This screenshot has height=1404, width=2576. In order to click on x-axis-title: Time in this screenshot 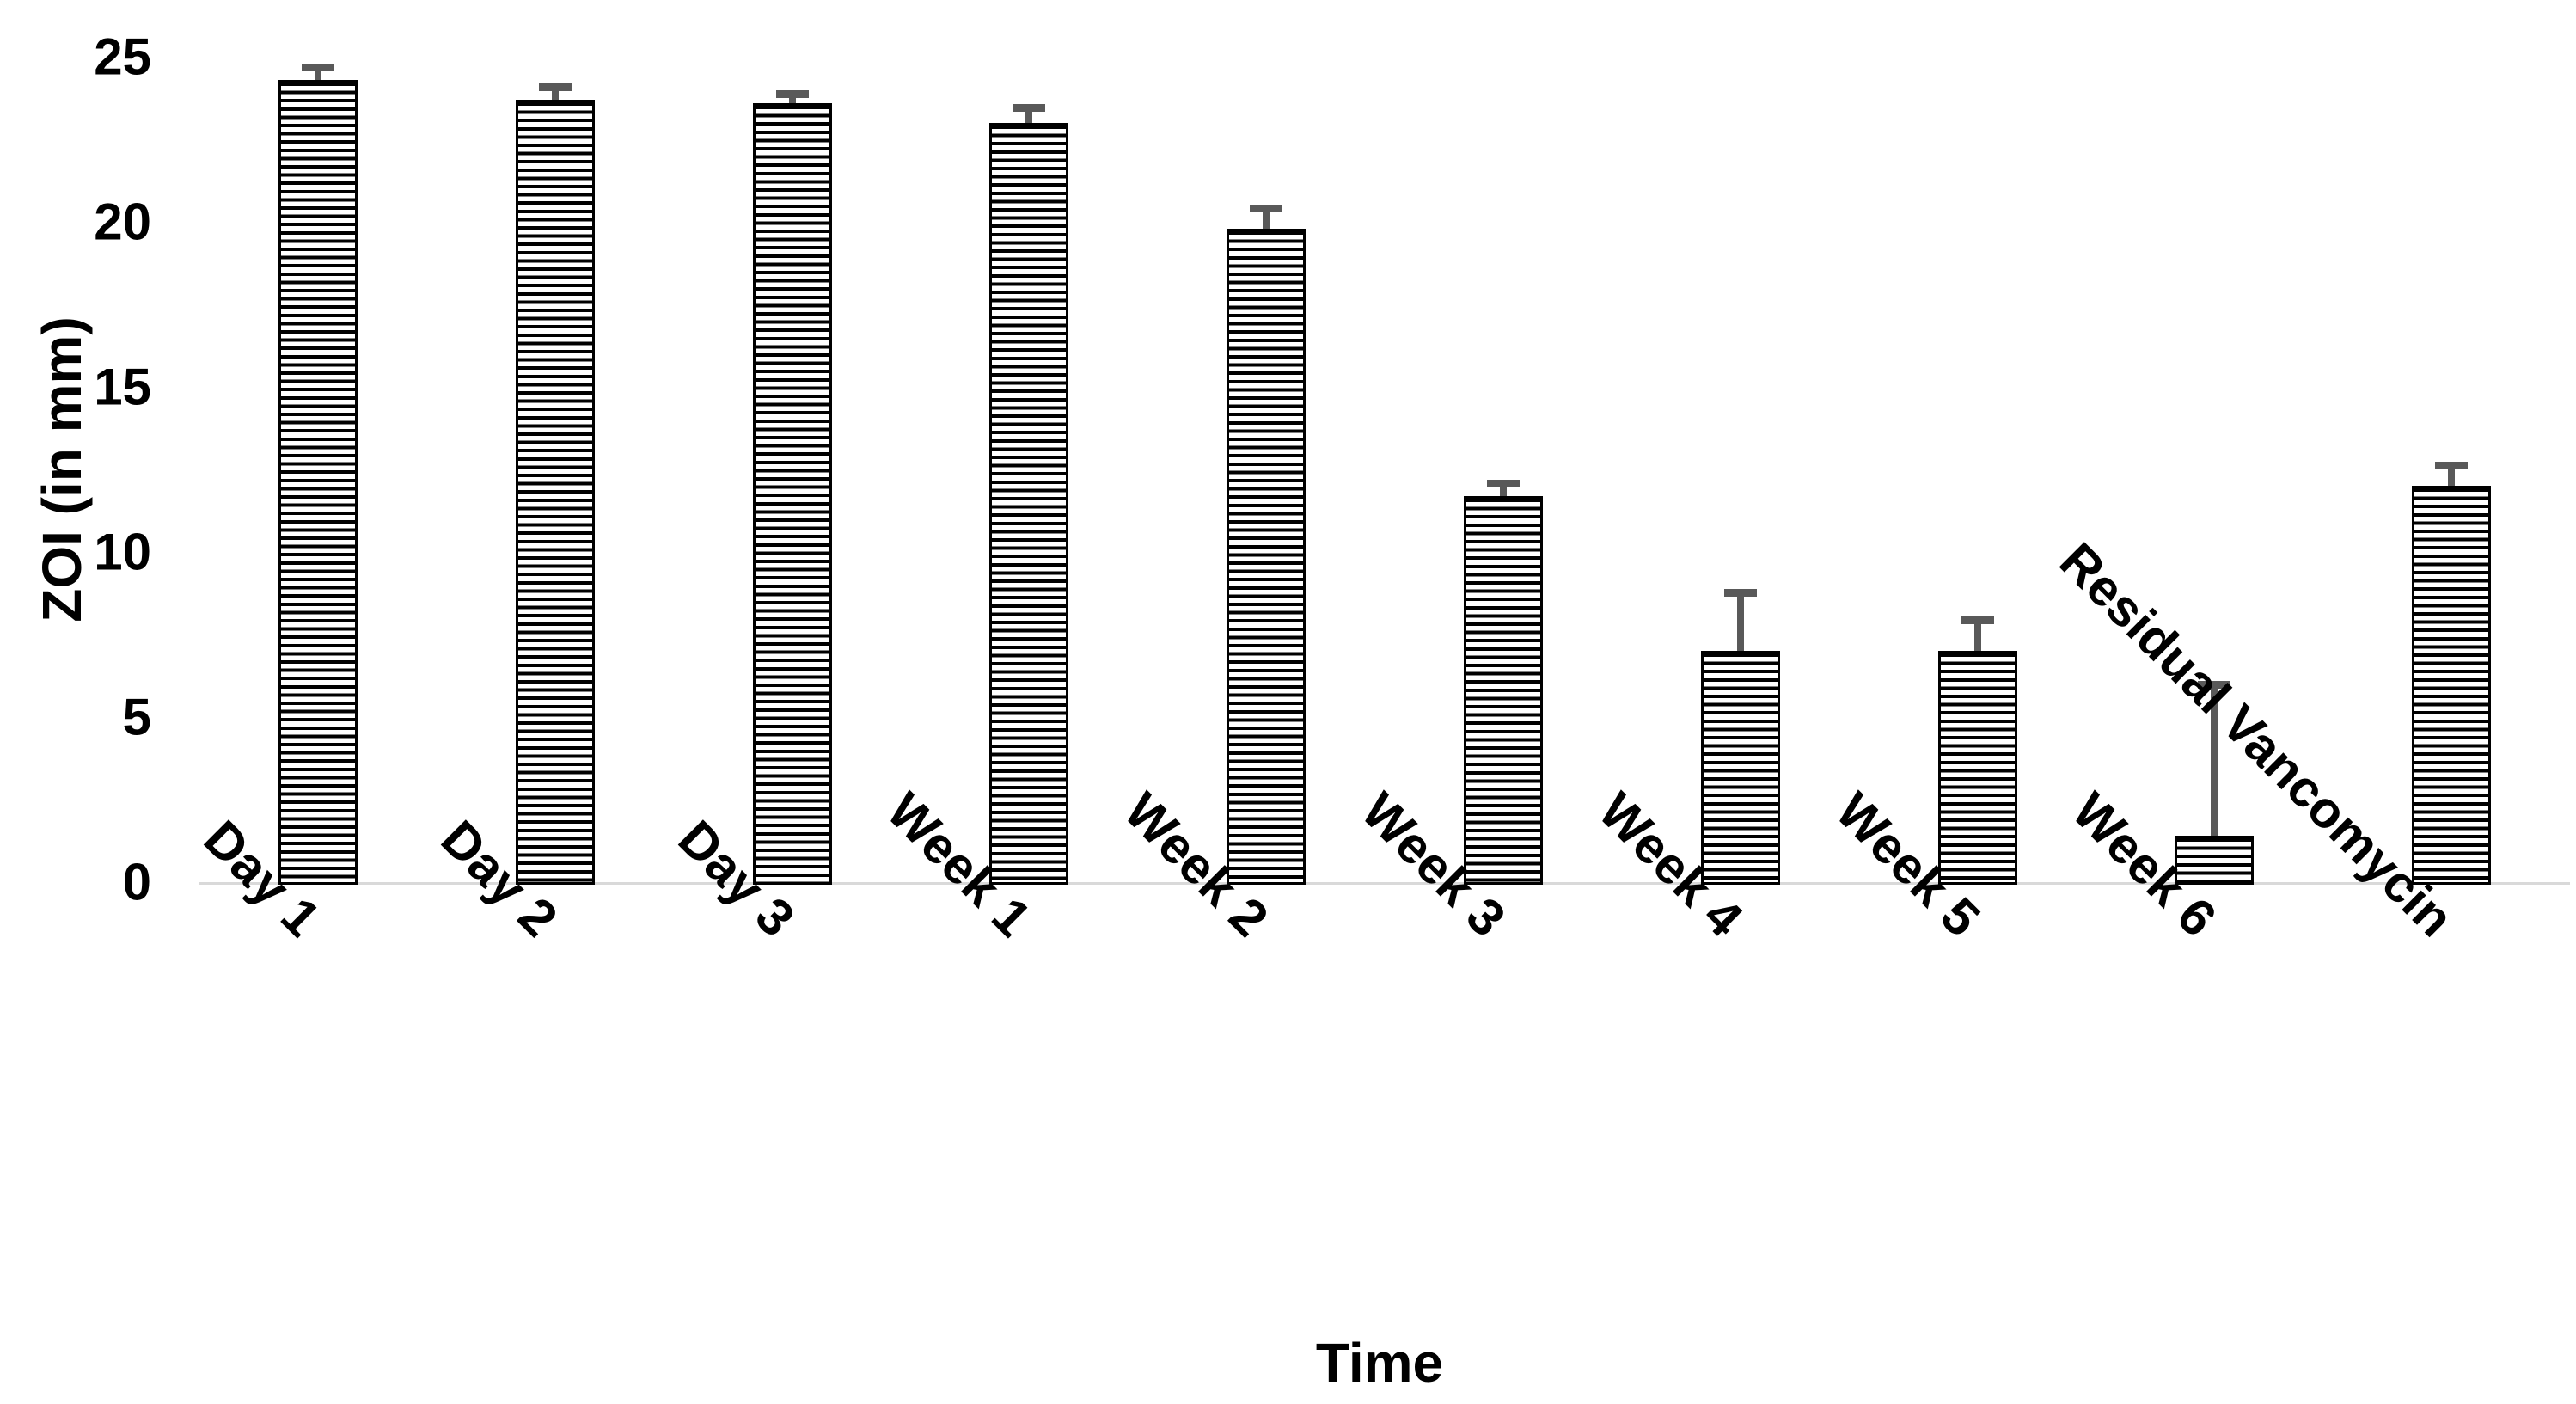, I will do `click(1379, 1363)`.